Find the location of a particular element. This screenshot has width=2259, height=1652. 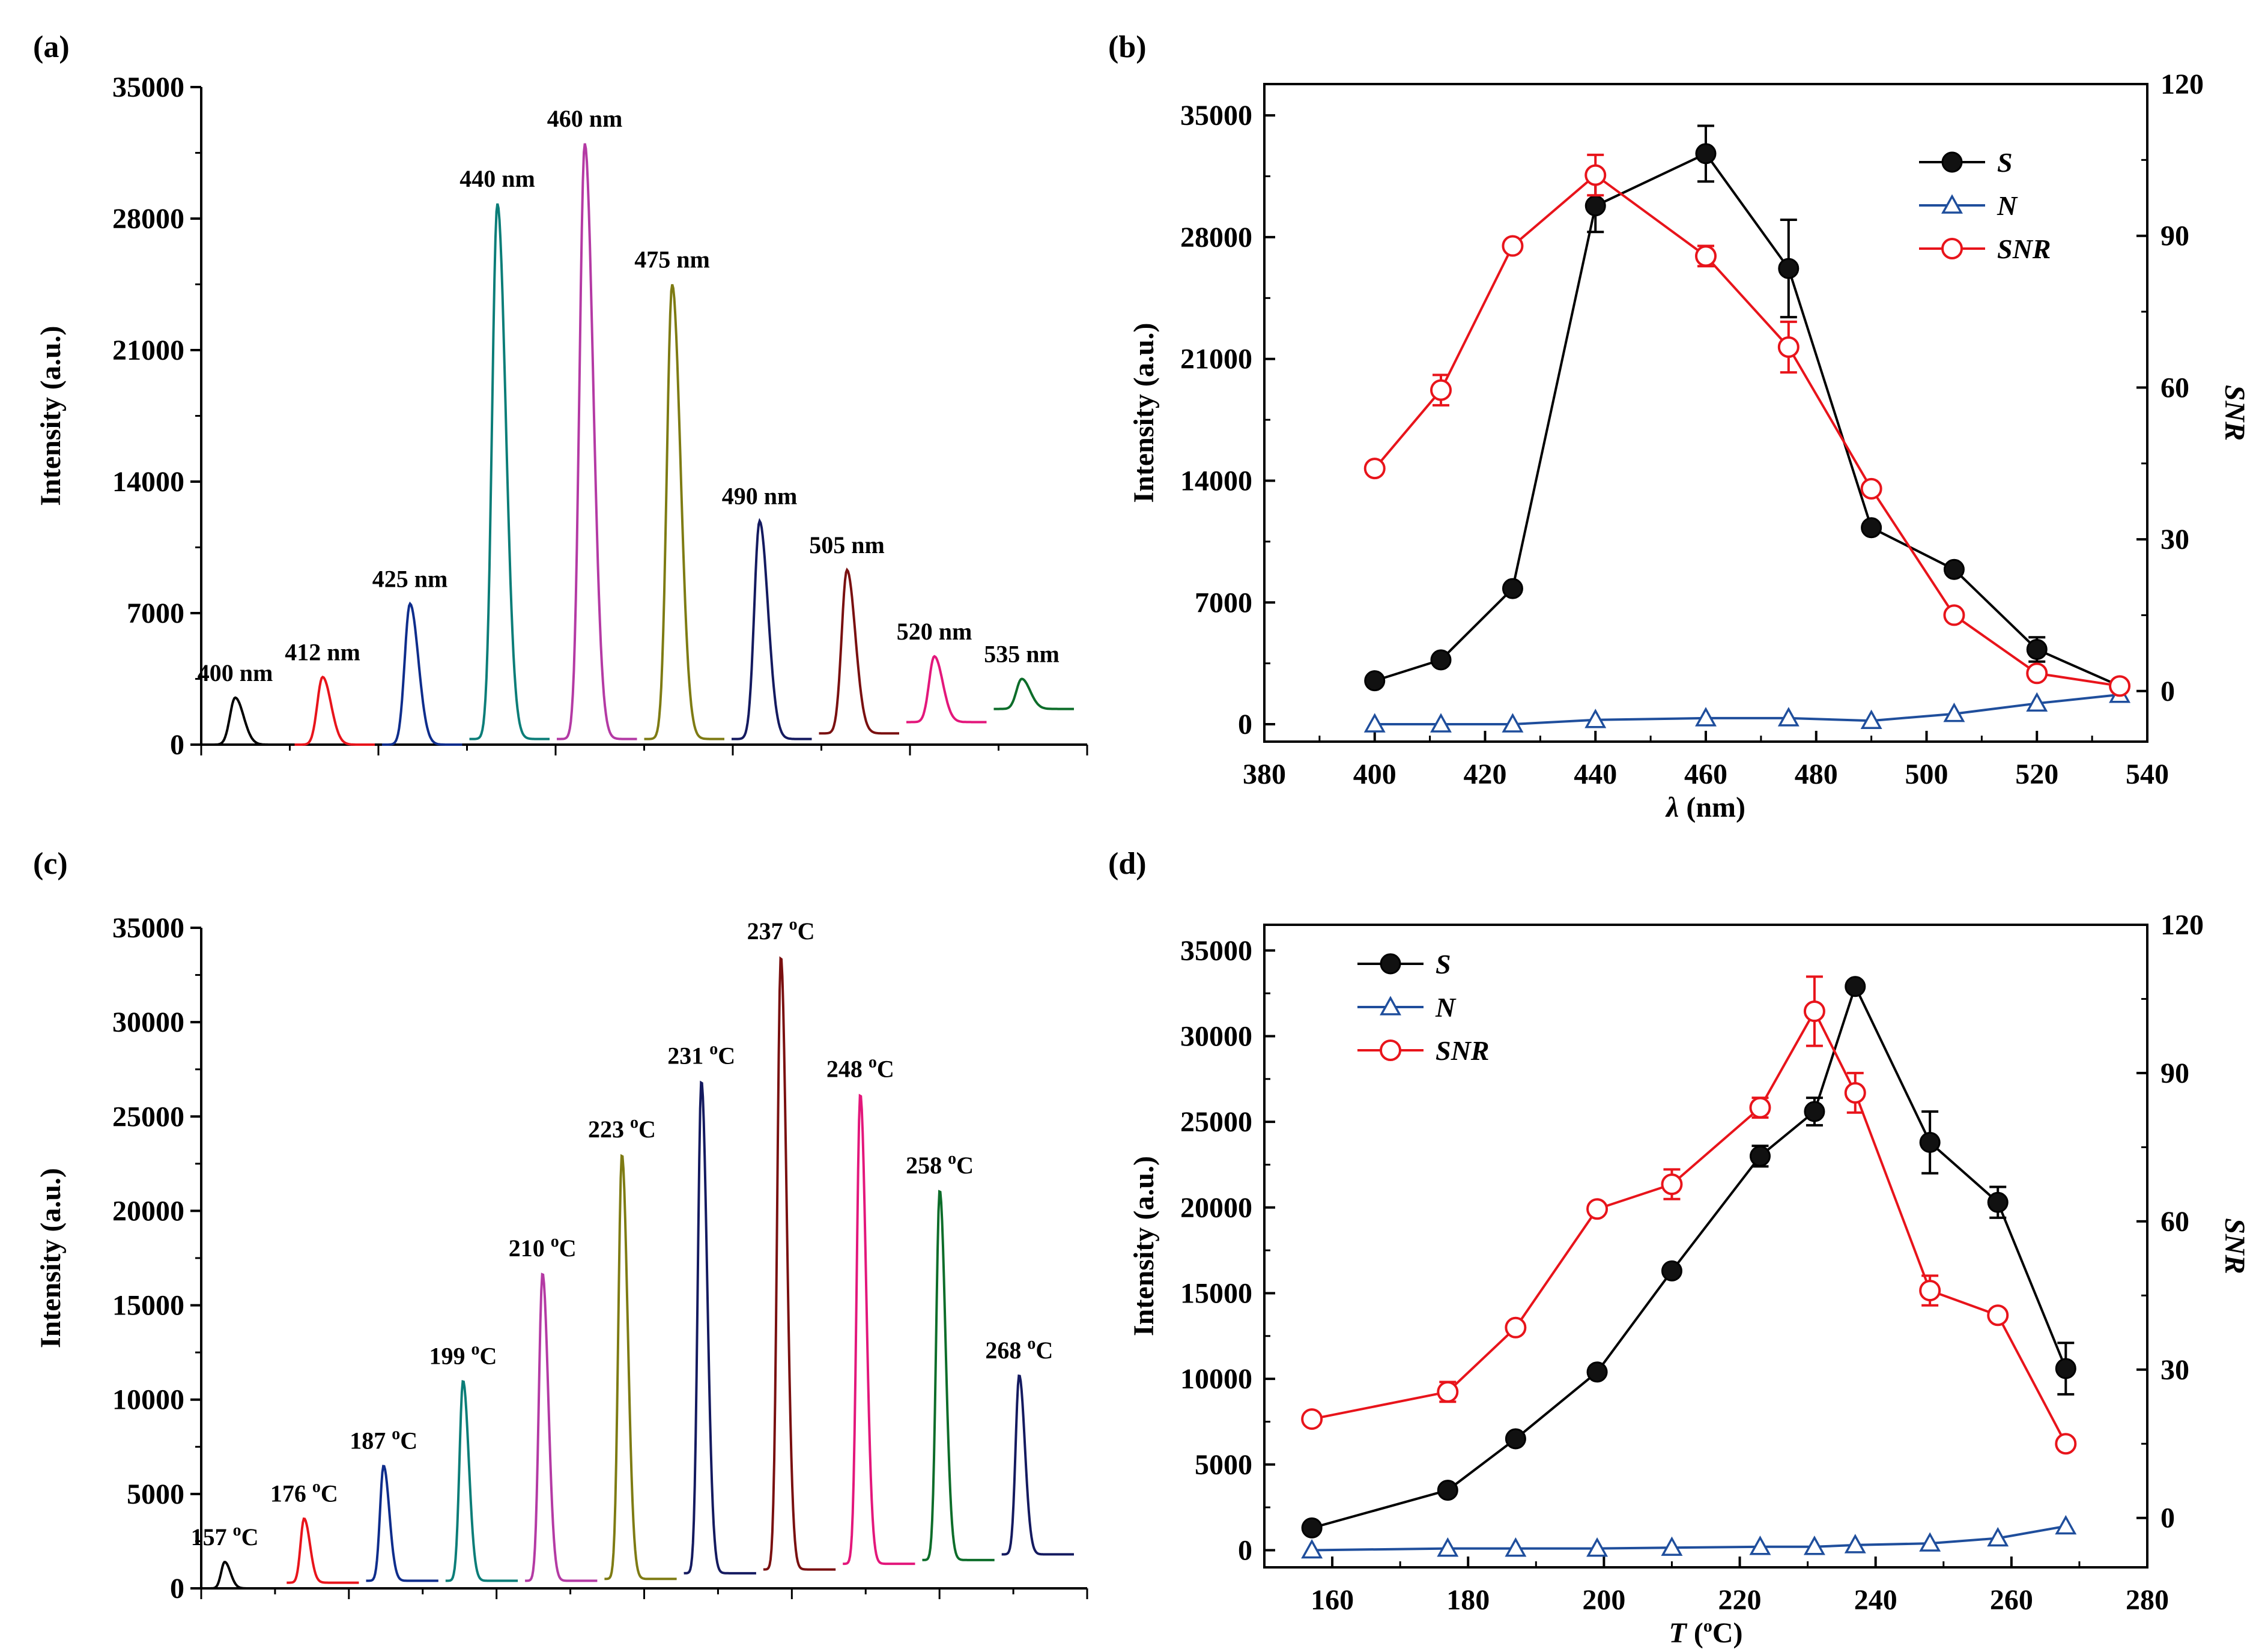

x-tick-label: 500 is located at coordinates (1926, 774).